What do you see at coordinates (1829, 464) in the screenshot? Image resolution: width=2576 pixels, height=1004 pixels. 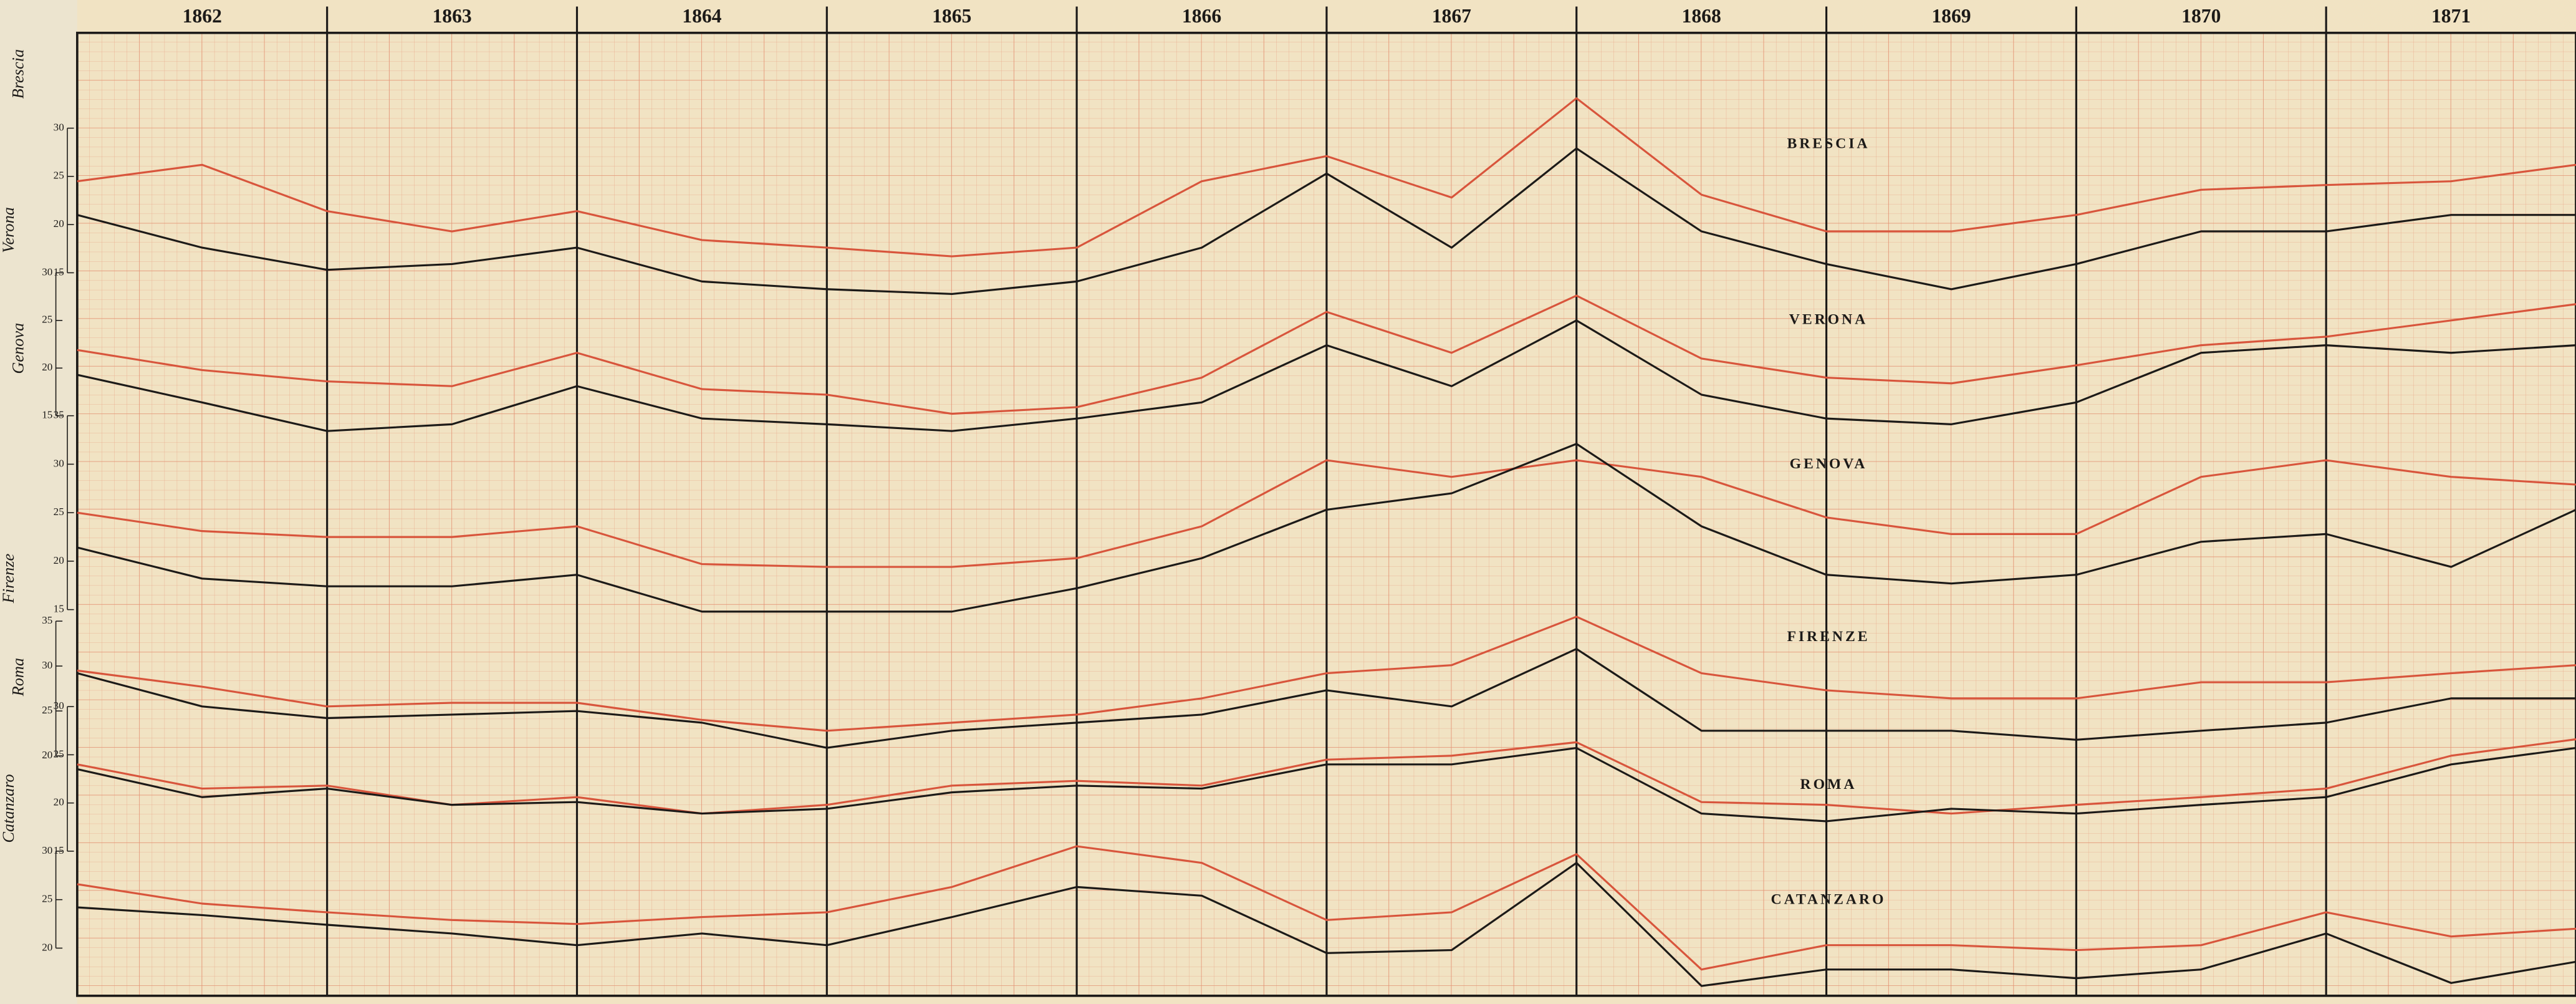 I see `panel-label: GENOVA` at bounding box center [1829, 464].